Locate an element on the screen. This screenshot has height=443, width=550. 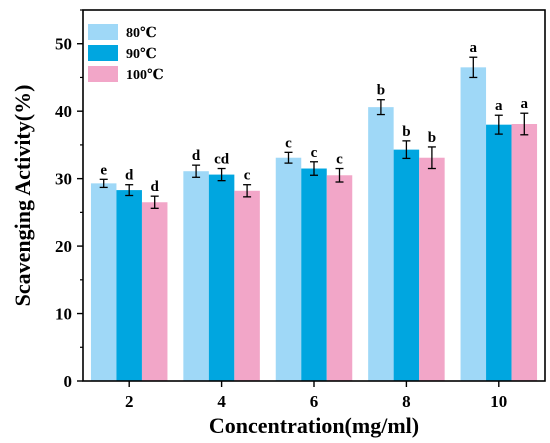
significance-label-series-1-10: a is located at coordinates (499, 106).